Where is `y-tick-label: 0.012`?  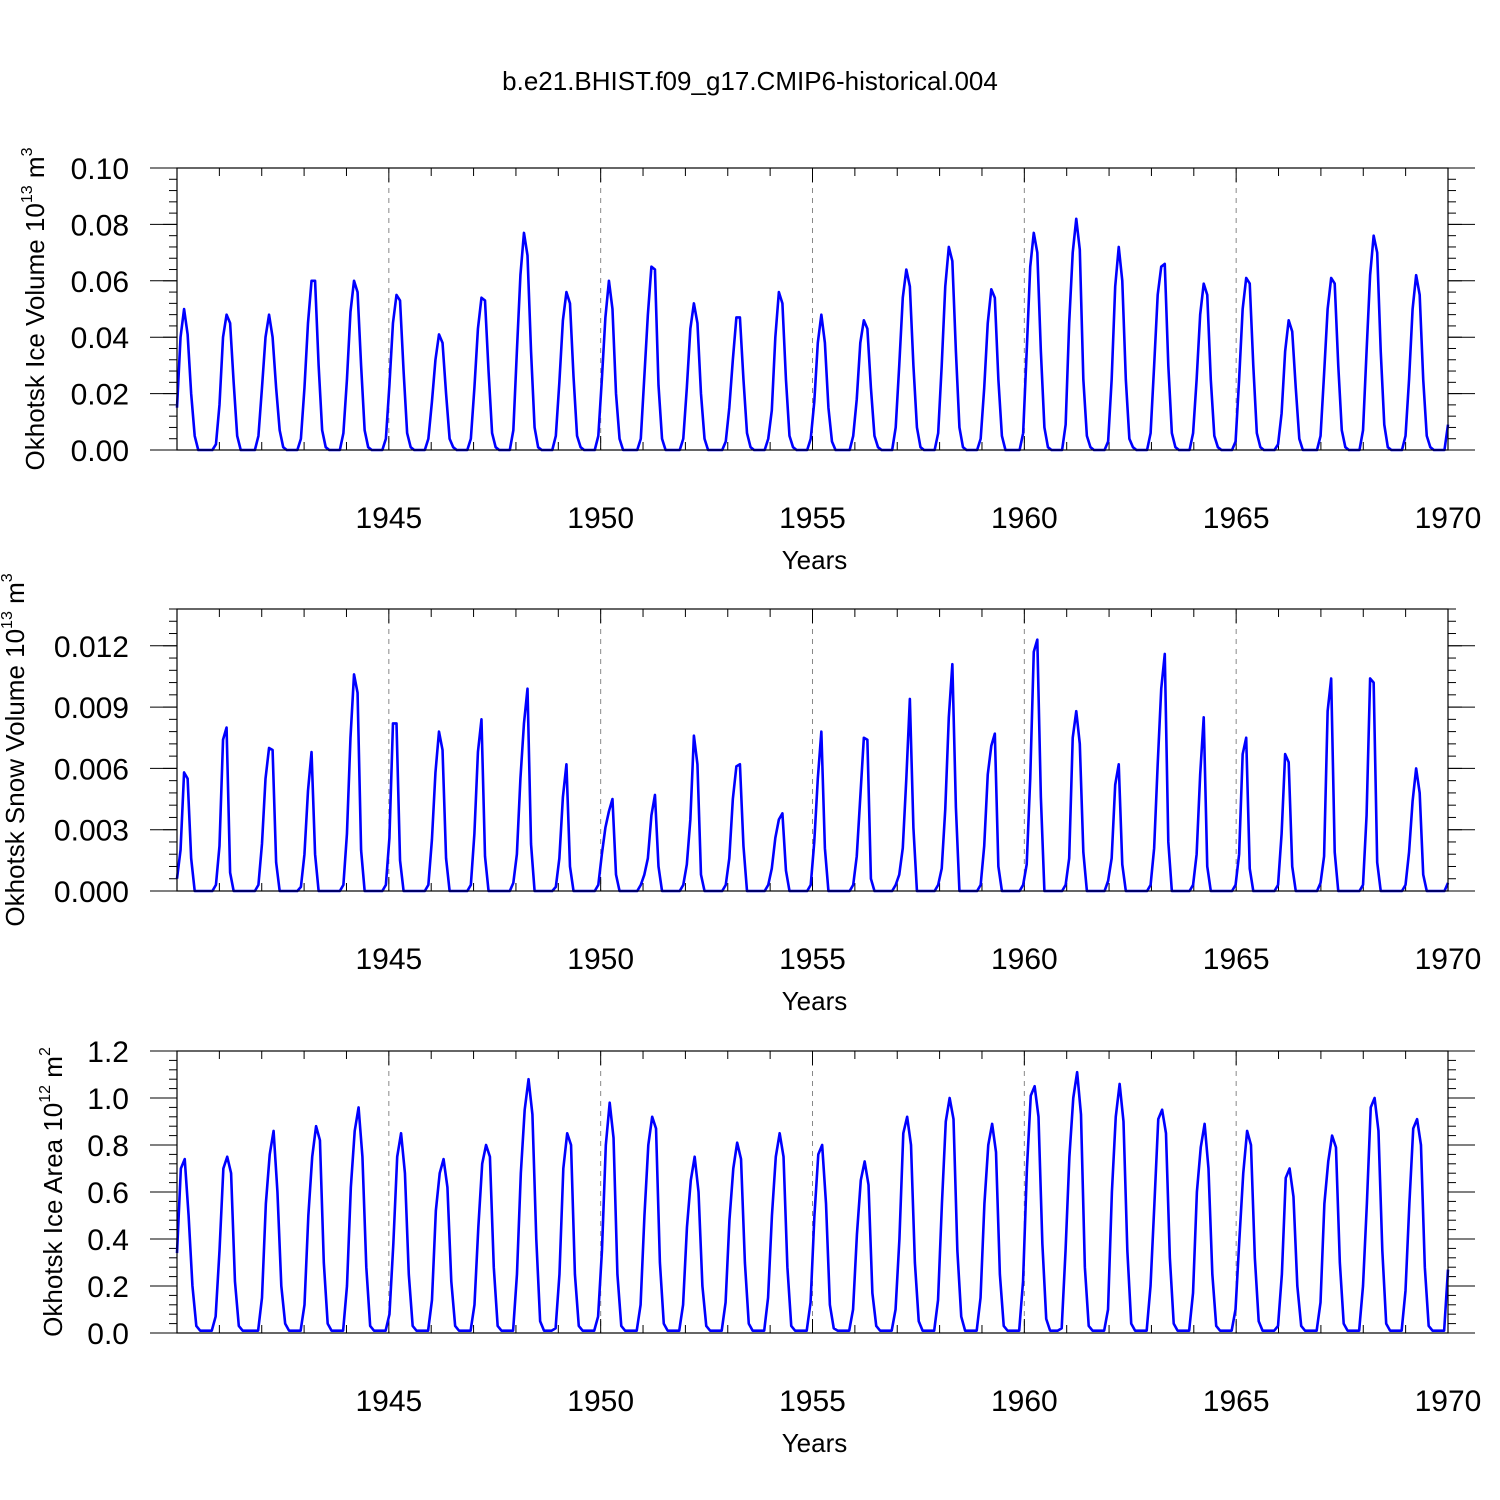 y-tick-label: 0.012 is located at coordinates (91, 647).